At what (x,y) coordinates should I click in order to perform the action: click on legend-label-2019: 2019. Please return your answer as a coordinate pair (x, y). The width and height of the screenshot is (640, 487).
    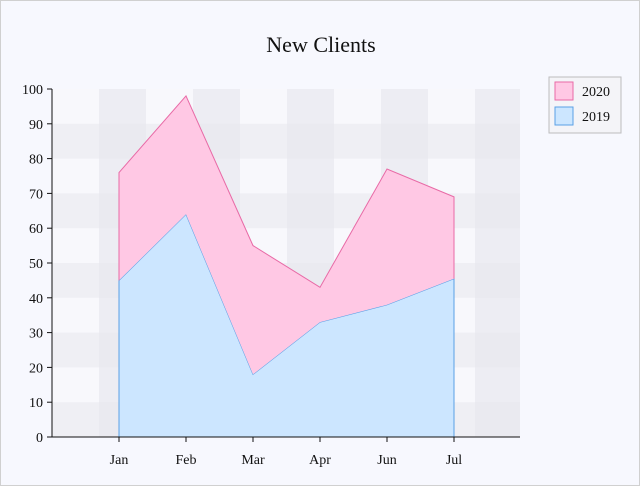
    Looking at the image, I should click on (596, 117).